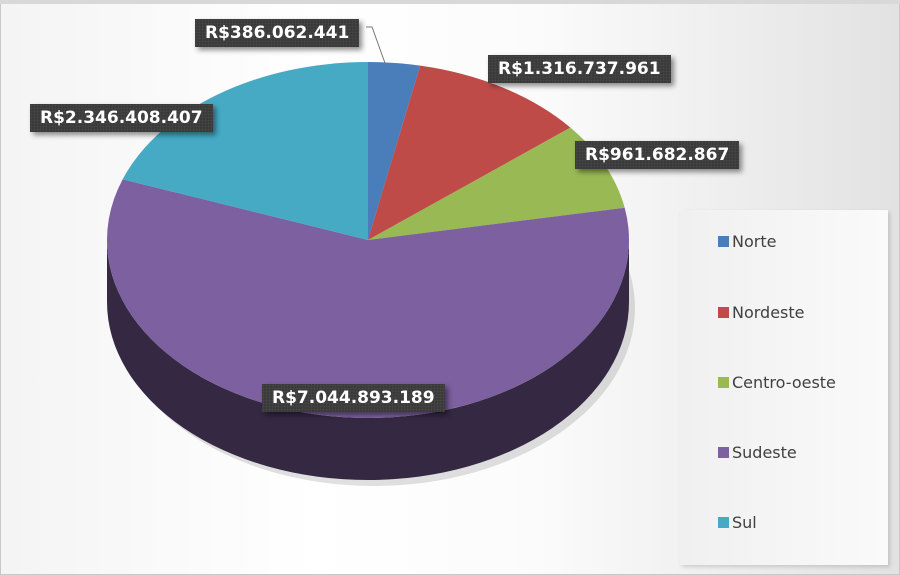 Image resolution: width=900 pixels, height=575 pixels. Describe the element at coordinates (768, 312) in the screenshot. I see `legend-label: Nordeste` at that location.